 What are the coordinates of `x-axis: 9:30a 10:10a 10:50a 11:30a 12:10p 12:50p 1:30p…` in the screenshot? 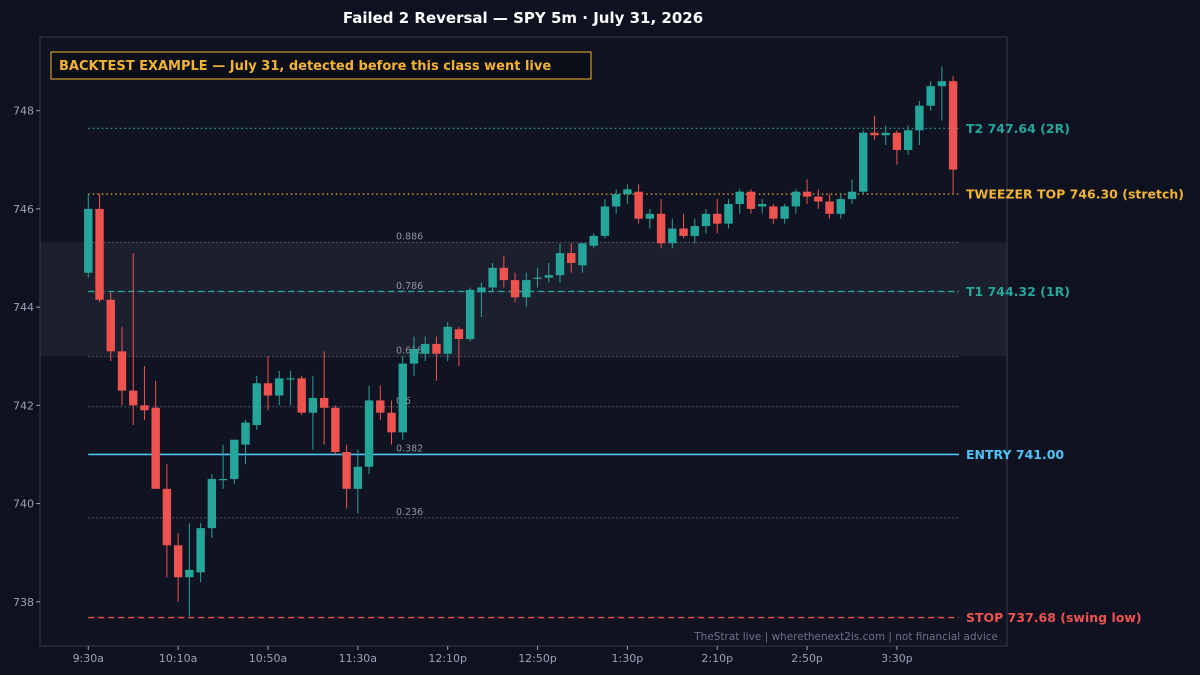 It's located at (493, 655).